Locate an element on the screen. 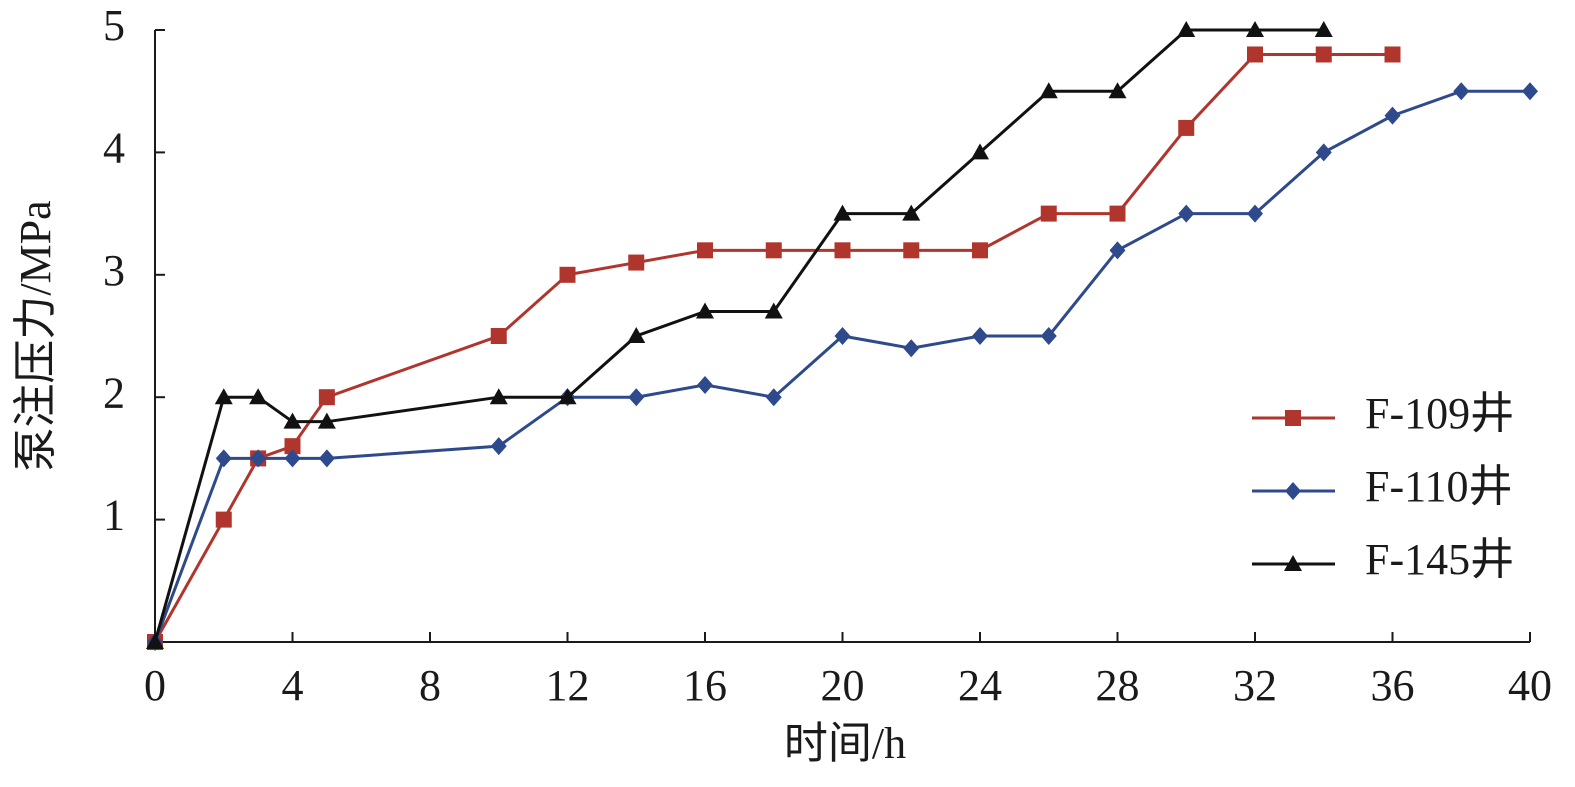  x-tick-label: 40 is located at coordinates (1530, 685).